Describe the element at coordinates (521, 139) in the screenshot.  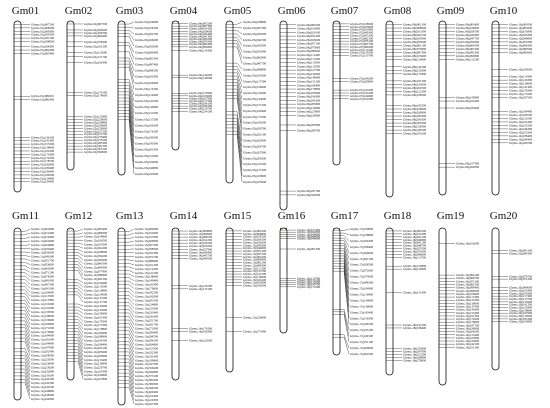
I see `gene-label: Glyma.10g264400` at that location.